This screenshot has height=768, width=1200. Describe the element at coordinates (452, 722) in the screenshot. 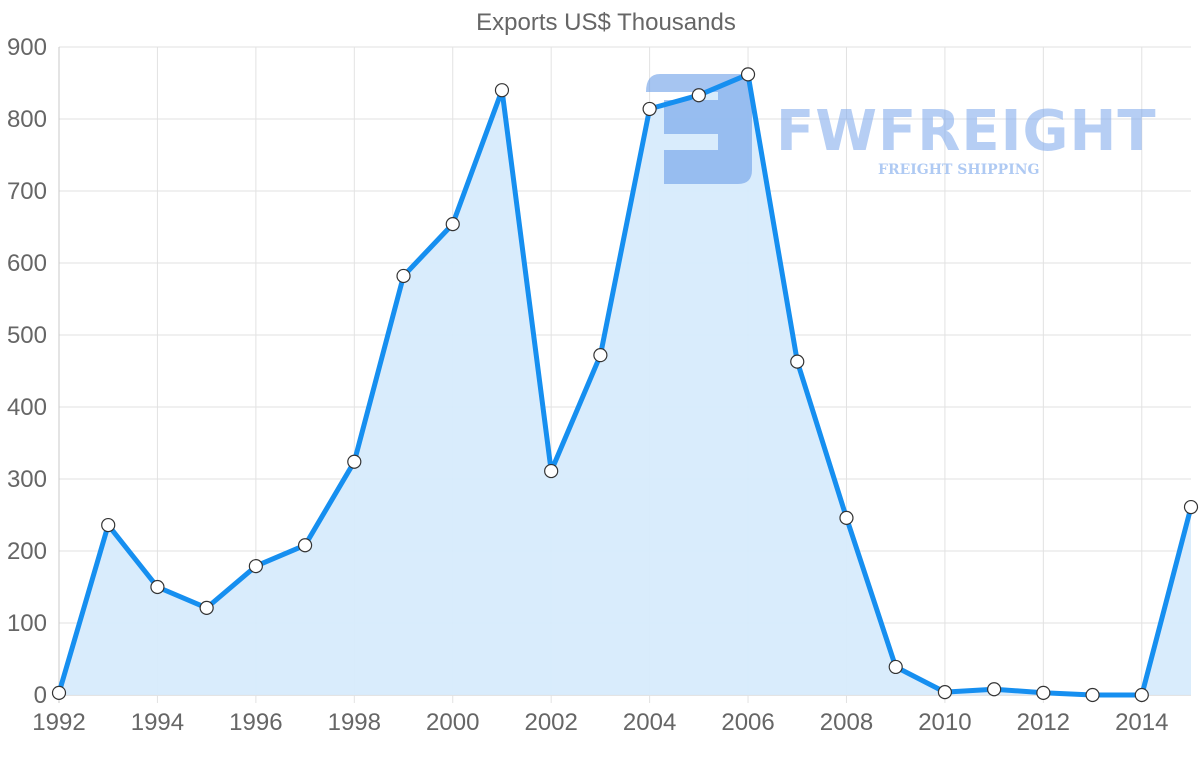

I see `x-tick-label: 2000` at that location.